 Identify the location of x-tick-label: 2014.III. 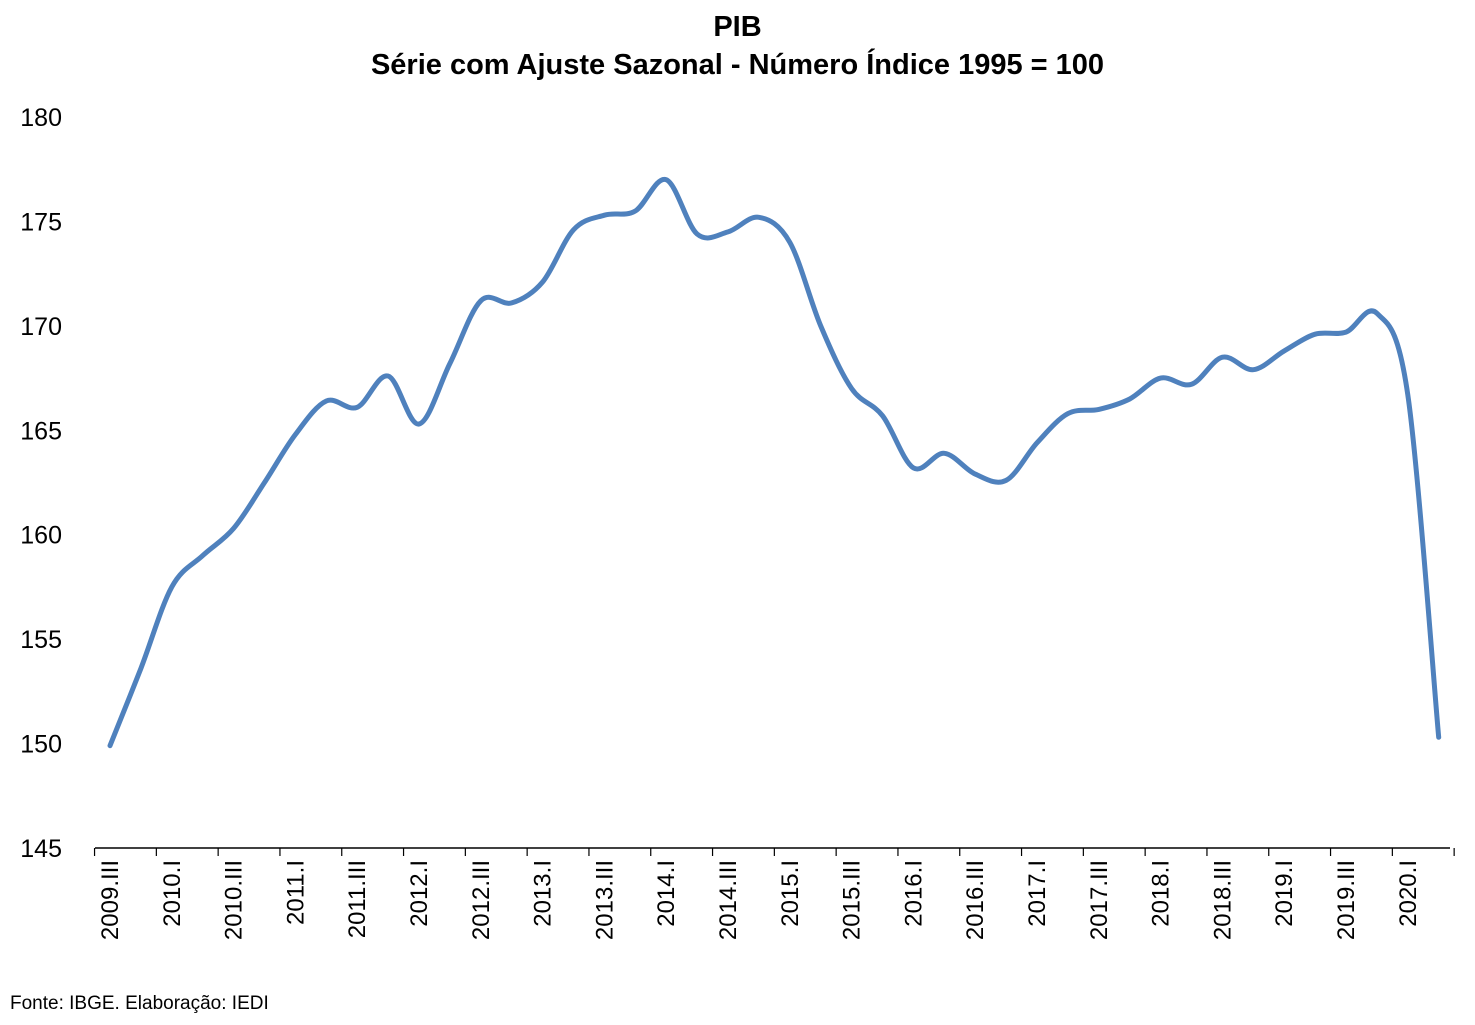
(728, 900).